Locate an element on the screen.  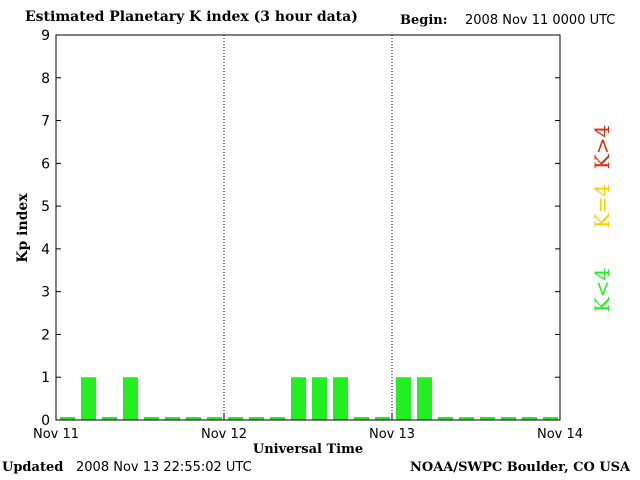
y-tick-label: 8 is located at coordinates (45, 79).